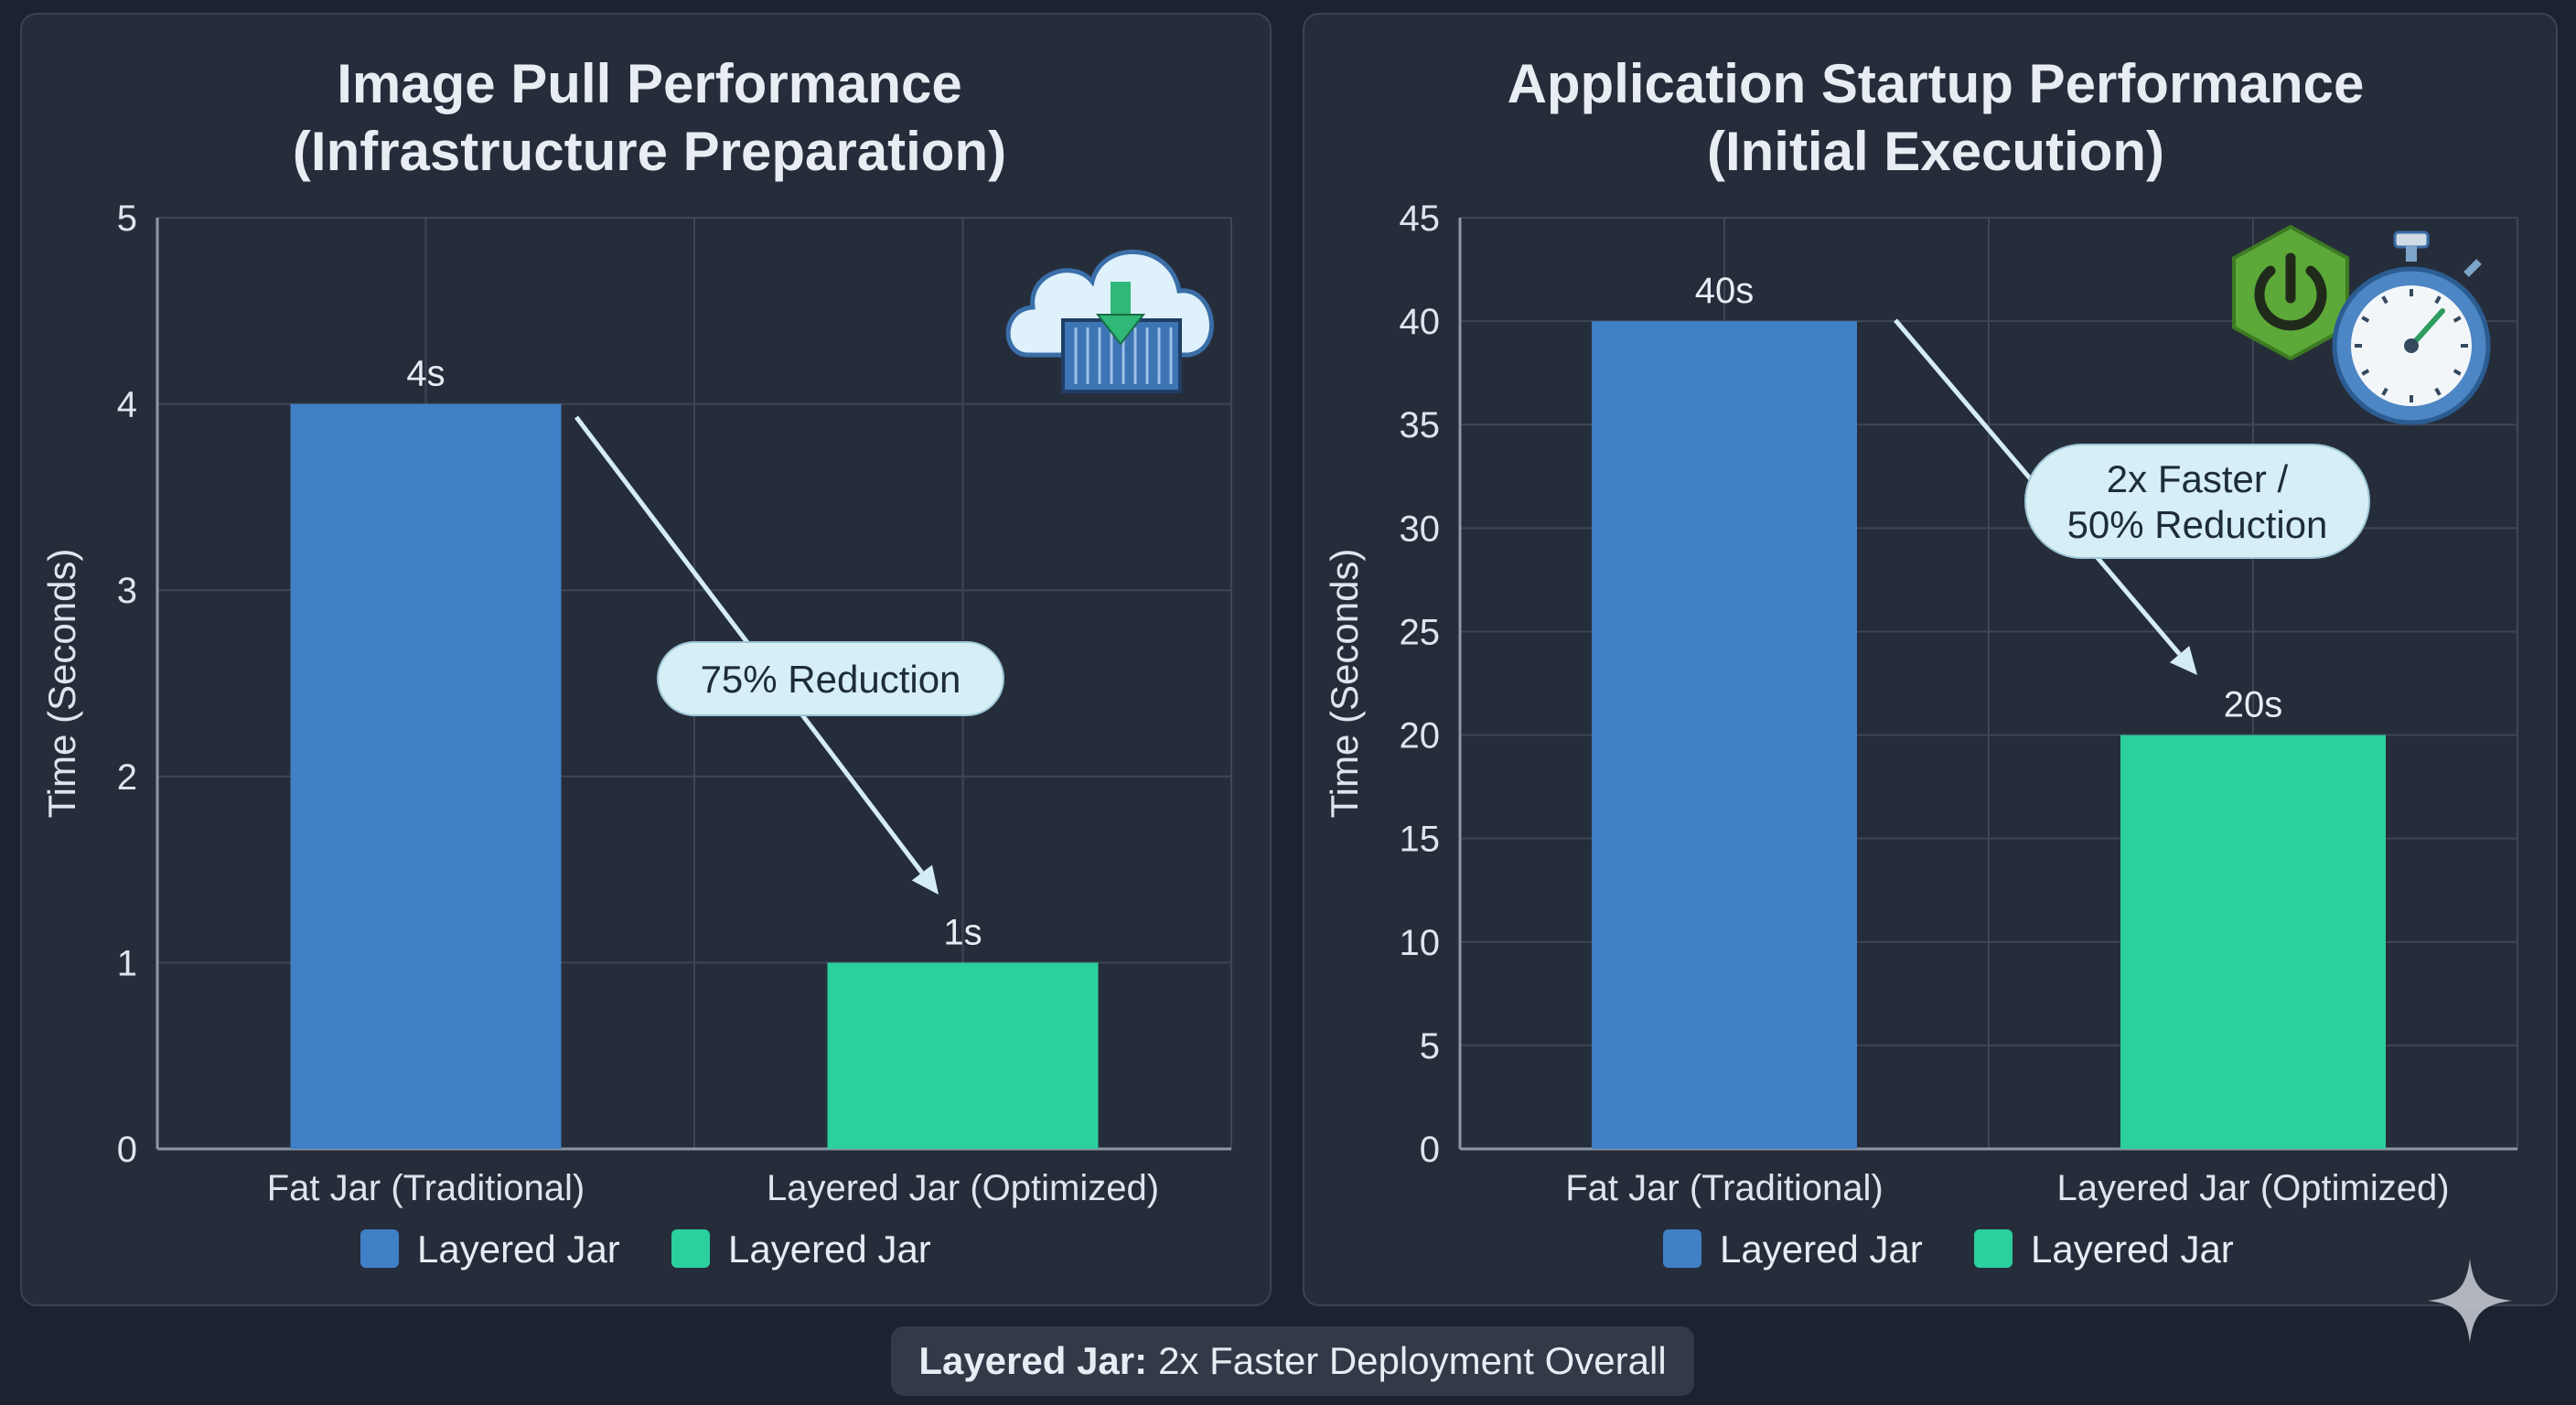 The image size is (2576, 1405). Describe the element at coordinates (1421, 943) in the screenshot. I see `y-tick-label: 10` at that location.